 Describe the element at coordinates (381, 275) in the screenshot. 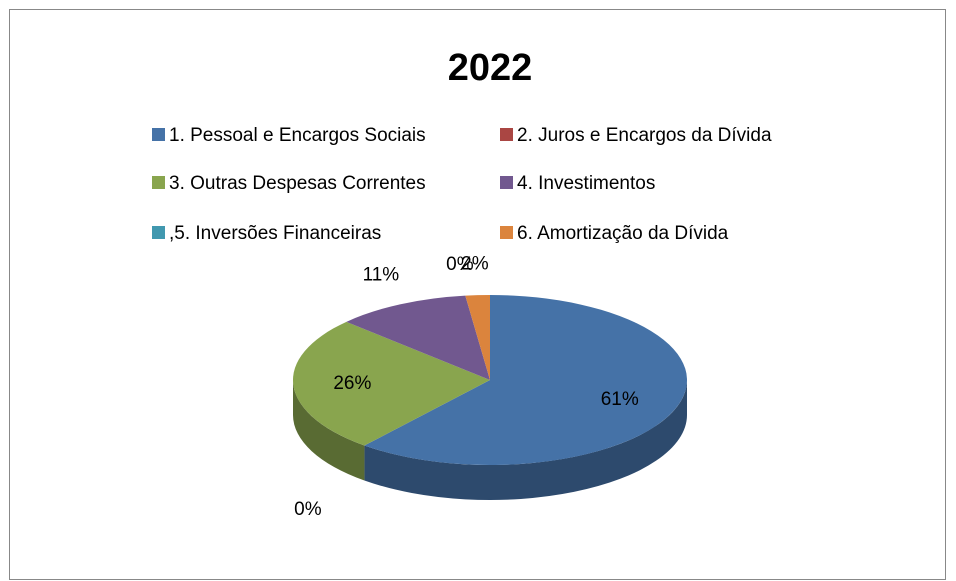

I see `data-label: 11%` at that location.